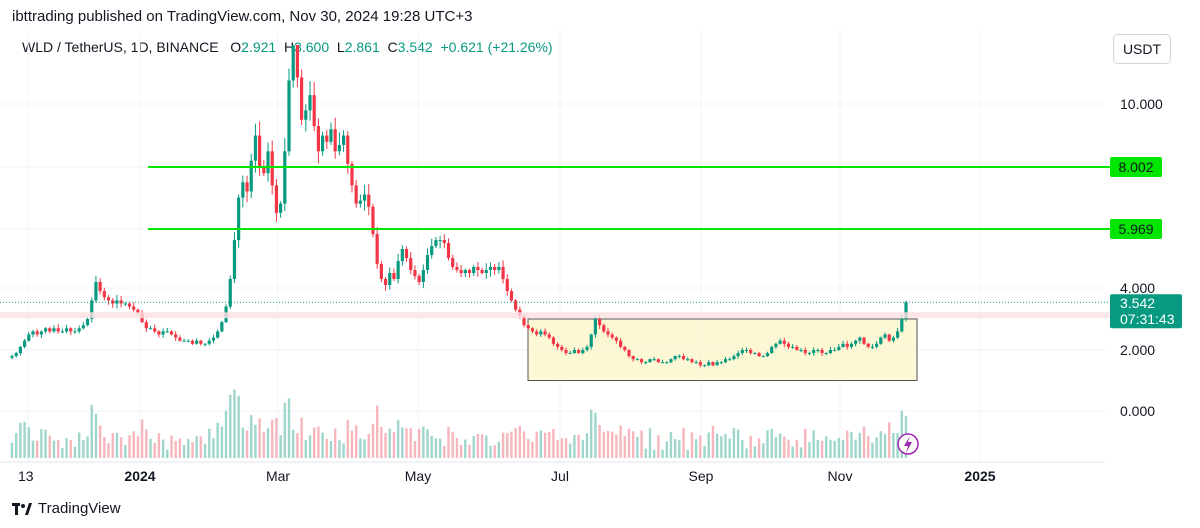  Describe the element at coordinates (507, 476) in the screenshot. I see `time-axis: 13 2024 Mar May Jul Sep Nov 2025` at that location.